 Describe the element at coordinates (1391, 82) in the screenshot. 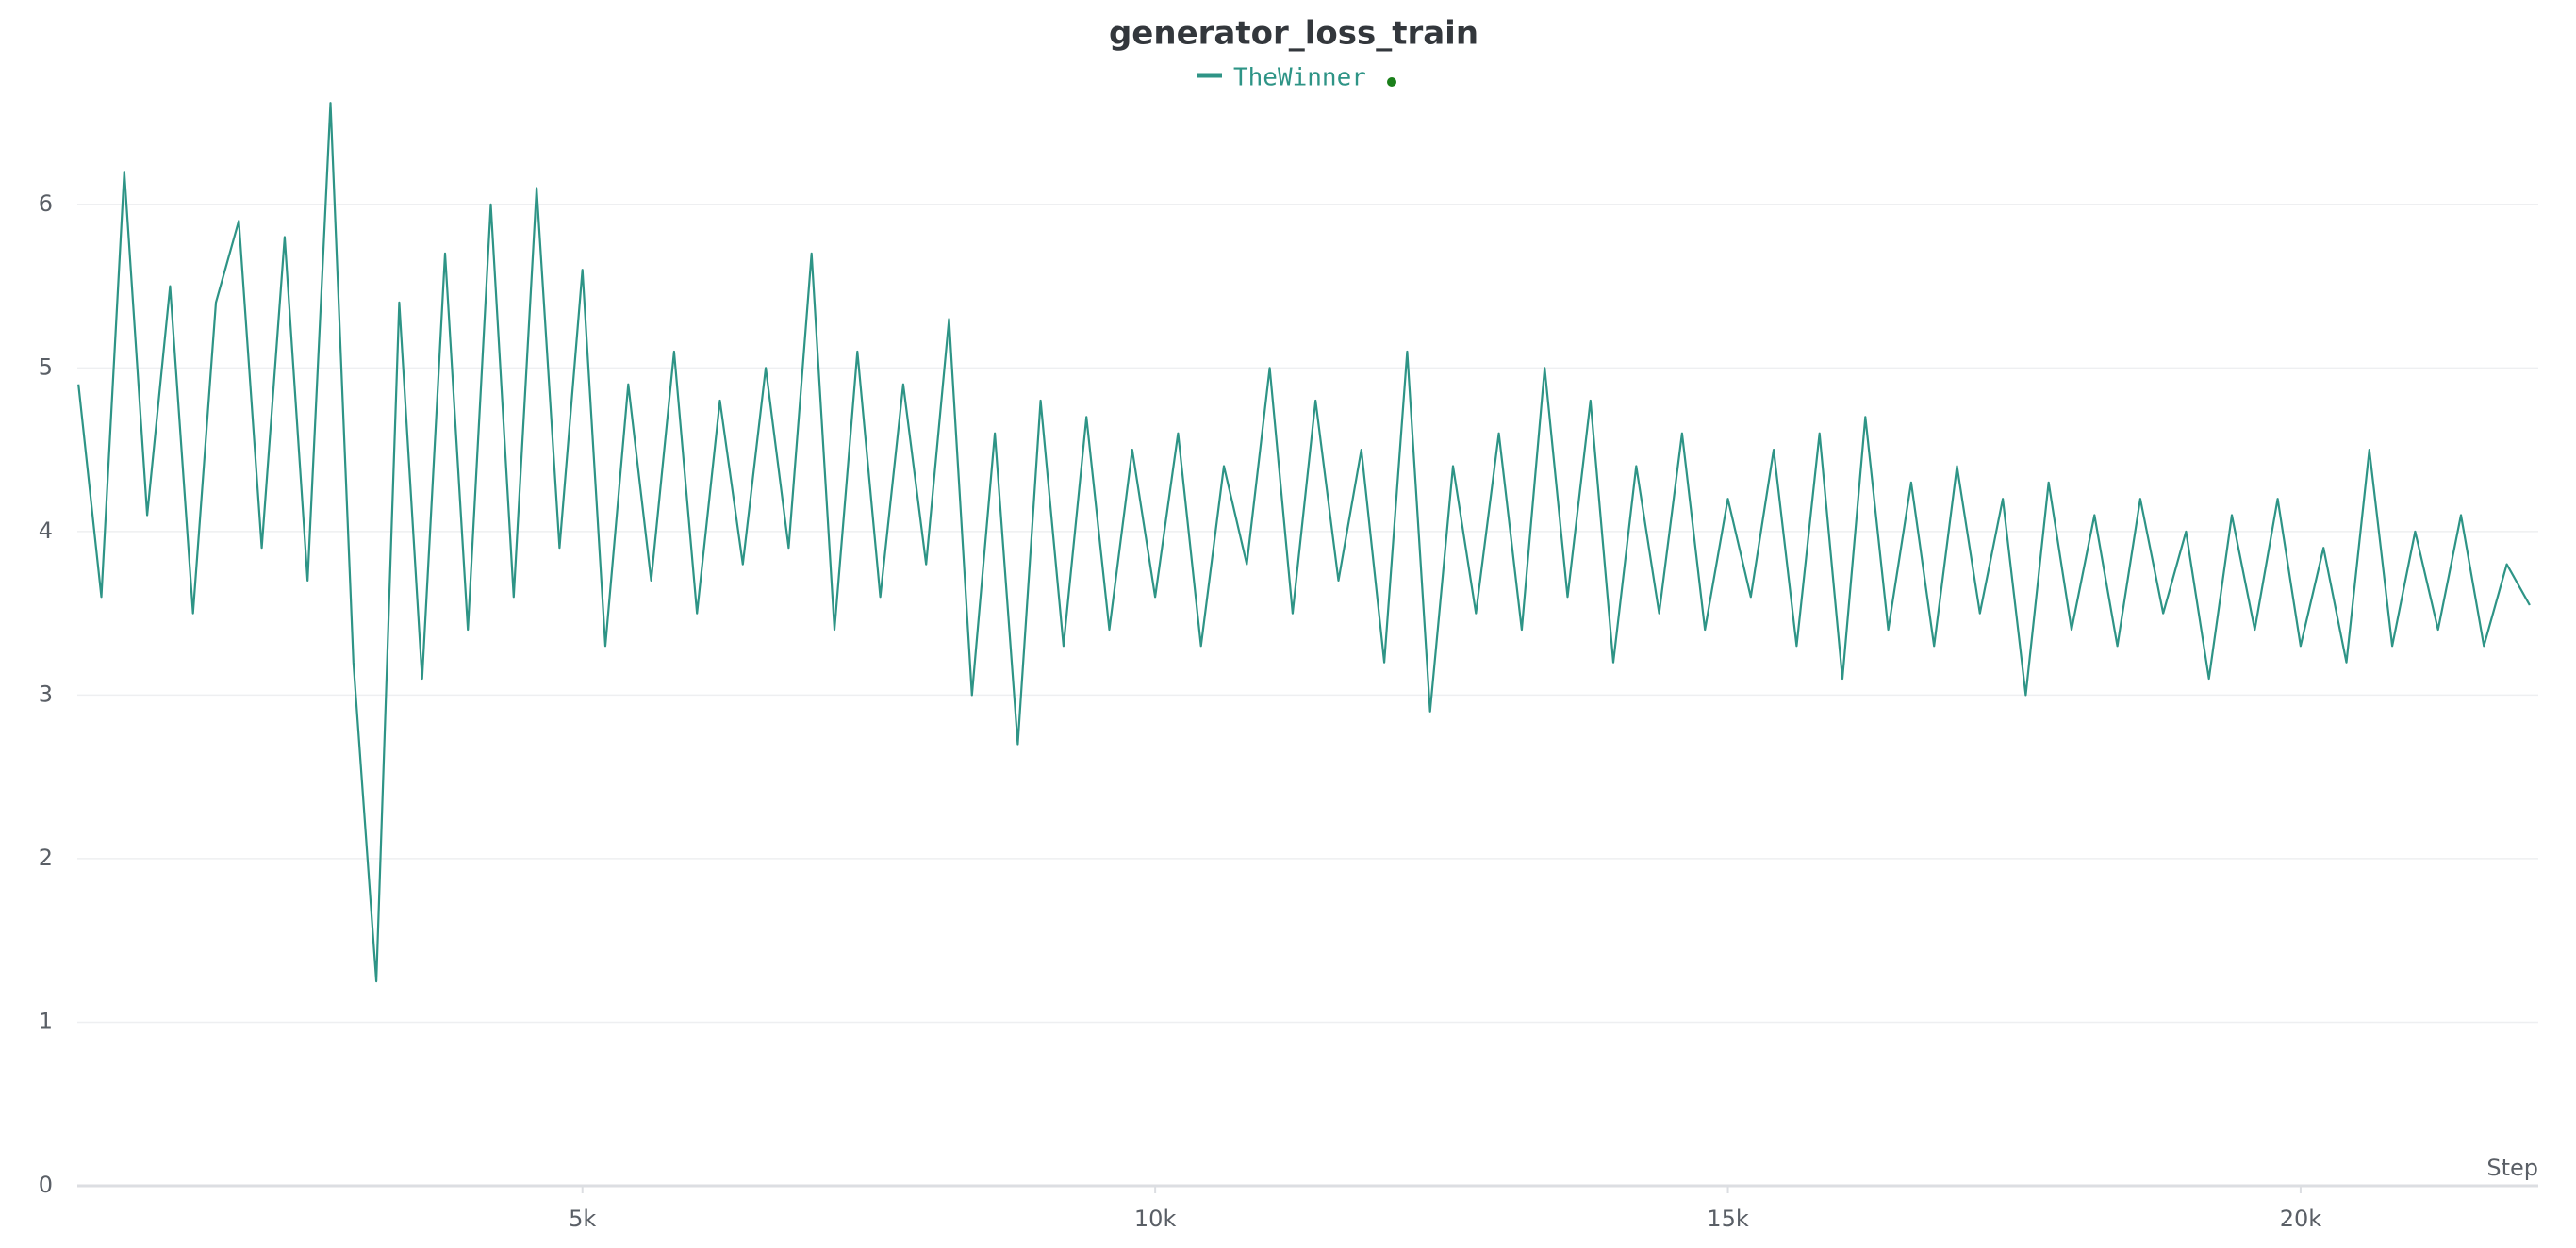

I see `legend-status-dot` at that location.